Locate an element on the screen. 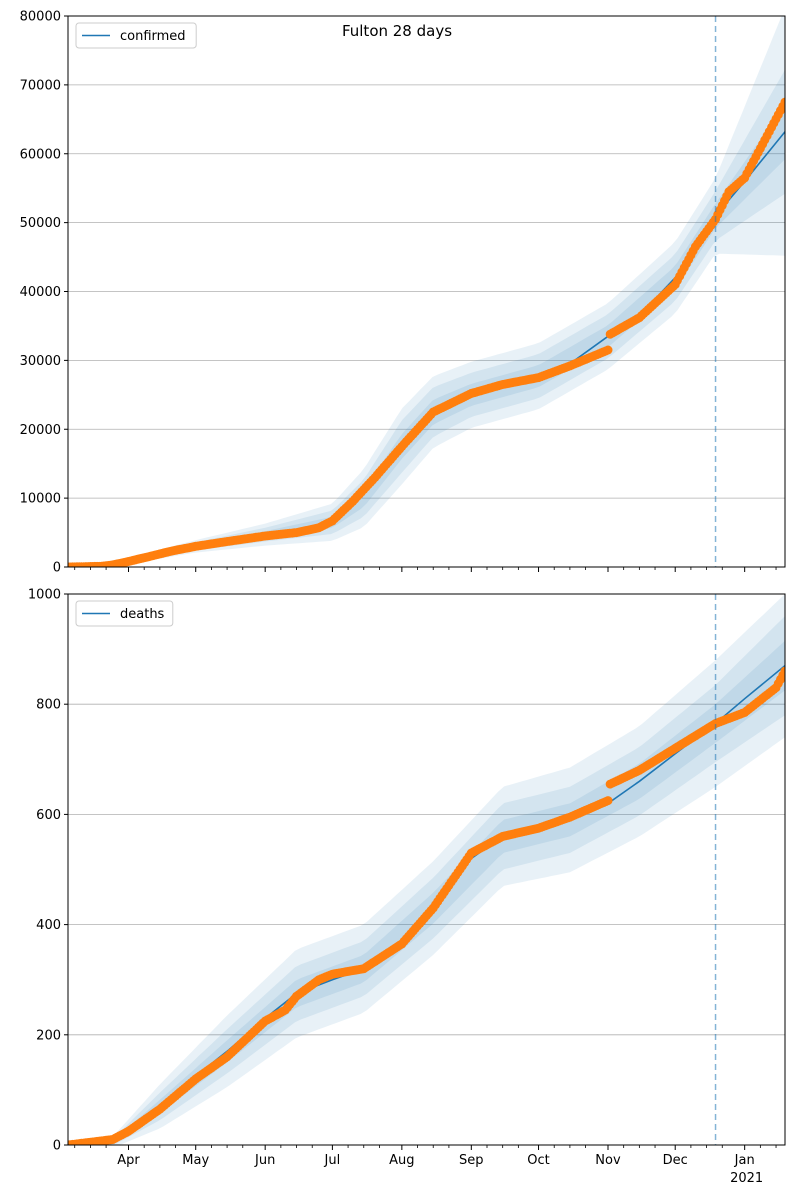  y-tick-label: 10000 is located at coordinates (40, 499).